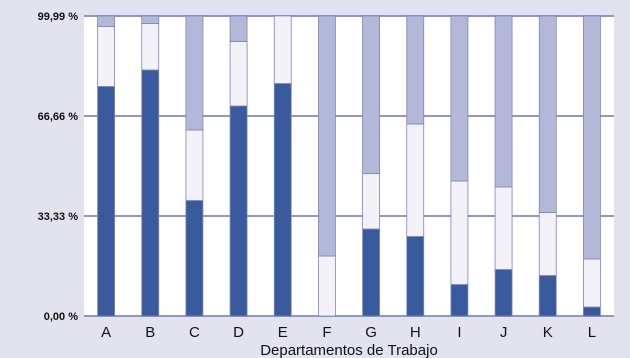  I want to click on x-tick-label: D, so click(238, 332).